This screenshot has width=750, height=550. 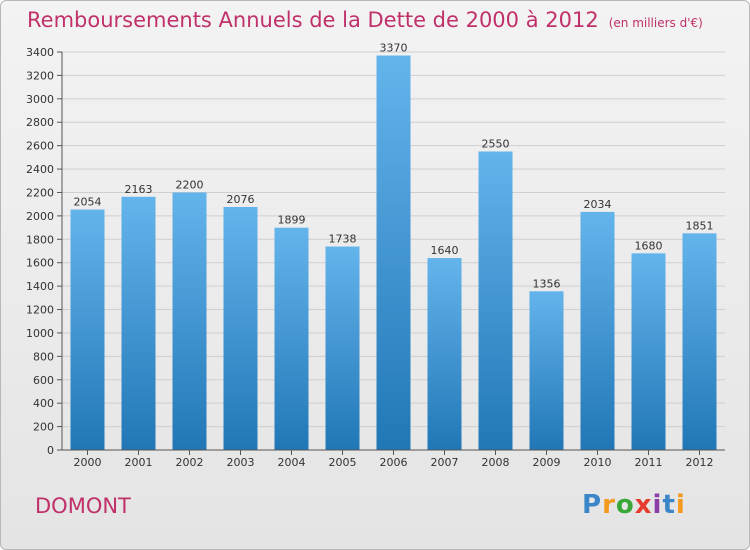 What do you see at coordinates (496, 144) in the screenshot?
I see `data-label: 2550` at bounding box center [496, 144].